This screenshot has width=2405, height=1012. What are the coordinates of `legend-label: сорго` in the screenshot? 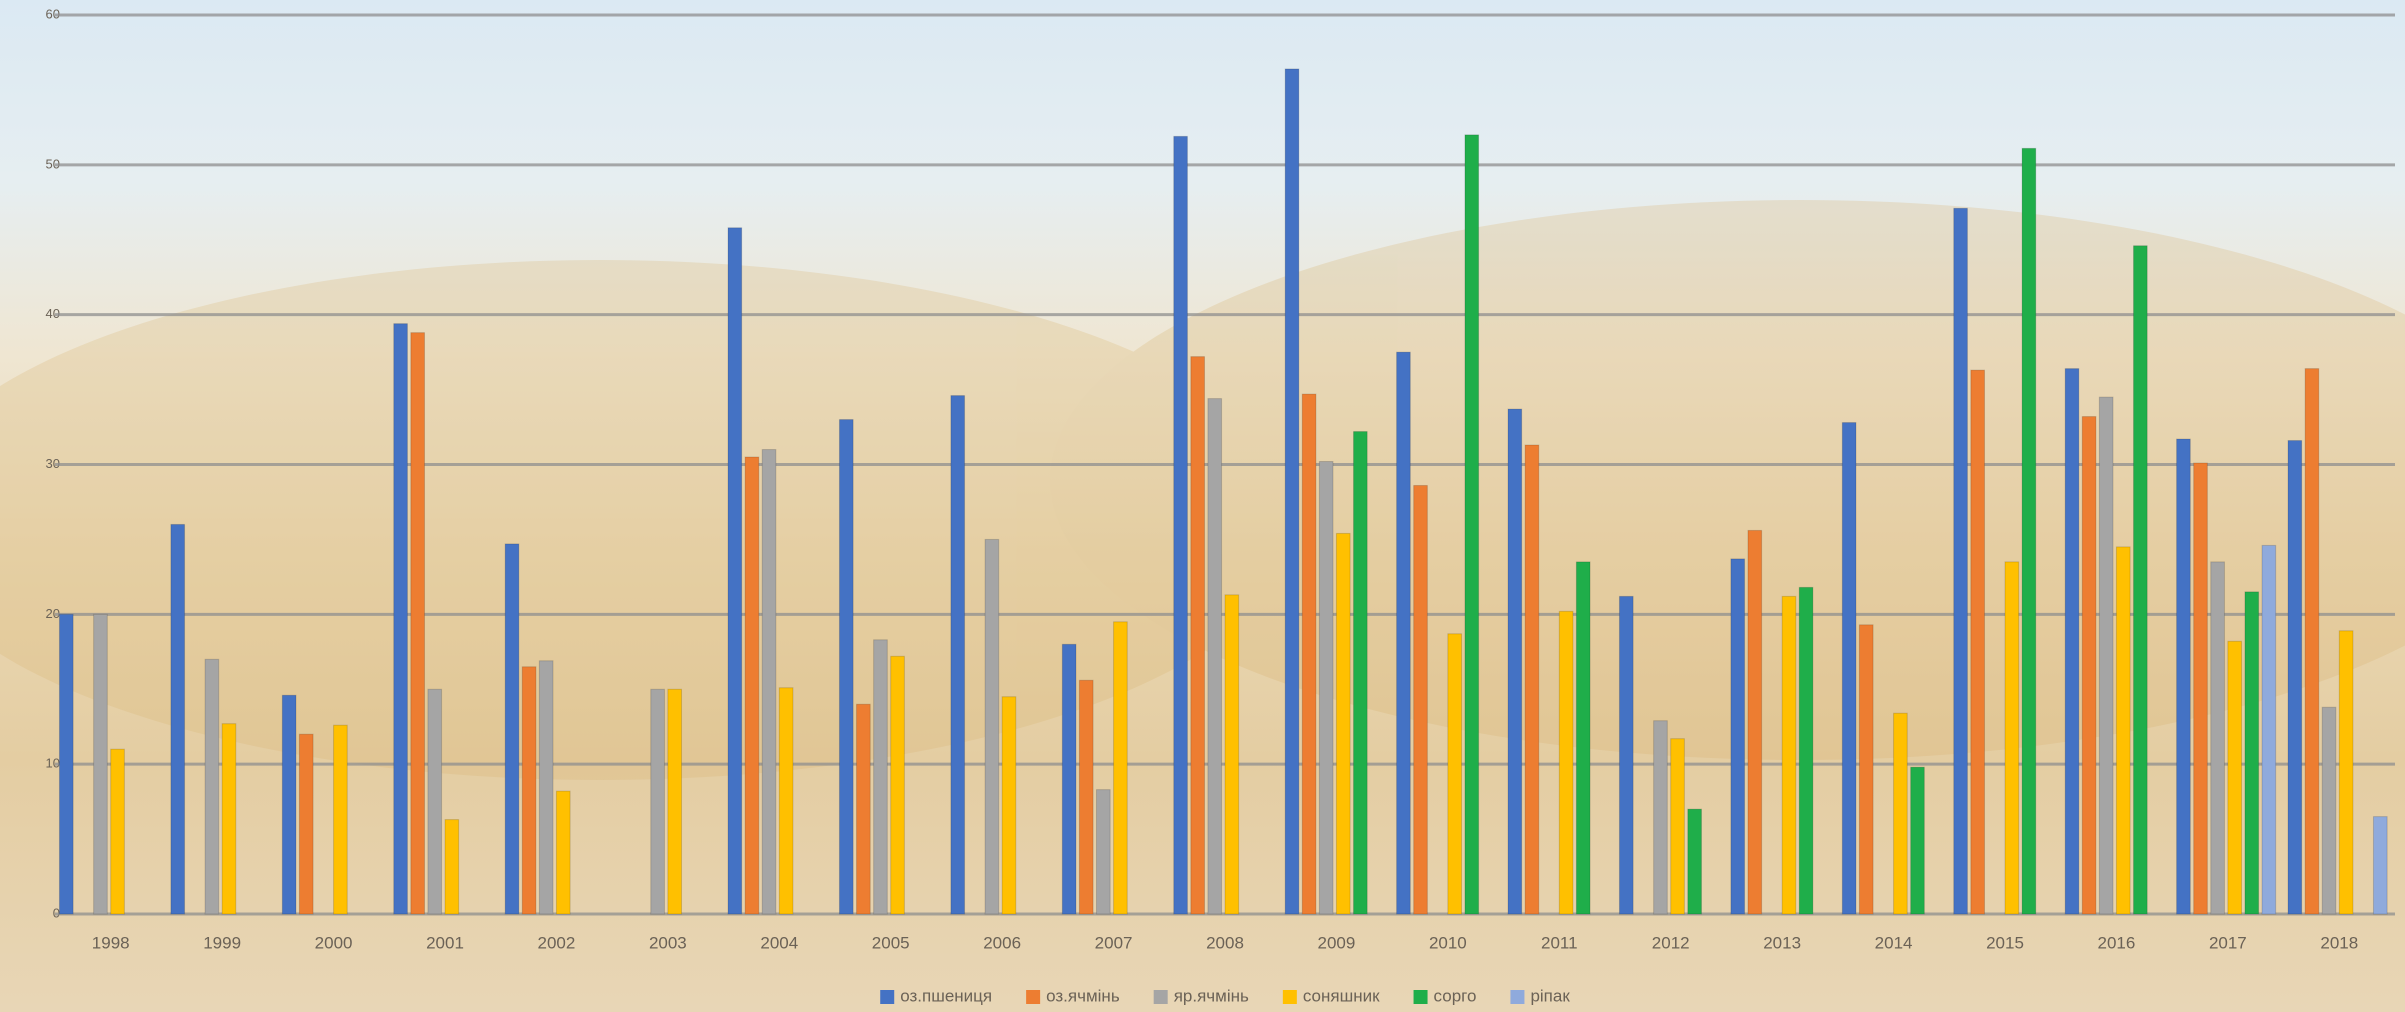 It's located at (1455, 995).